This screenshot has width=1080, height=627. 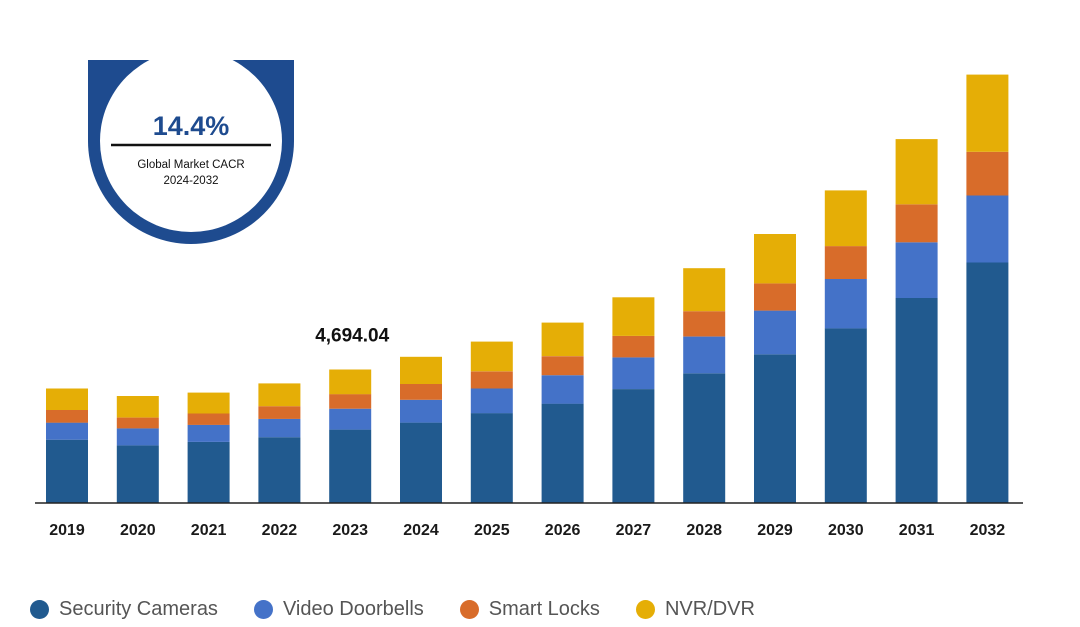 What do you see at coordinates (279, 470) in the screenshot?
I see `bar-2022-security-cameras` at bounding box center [279, 470].